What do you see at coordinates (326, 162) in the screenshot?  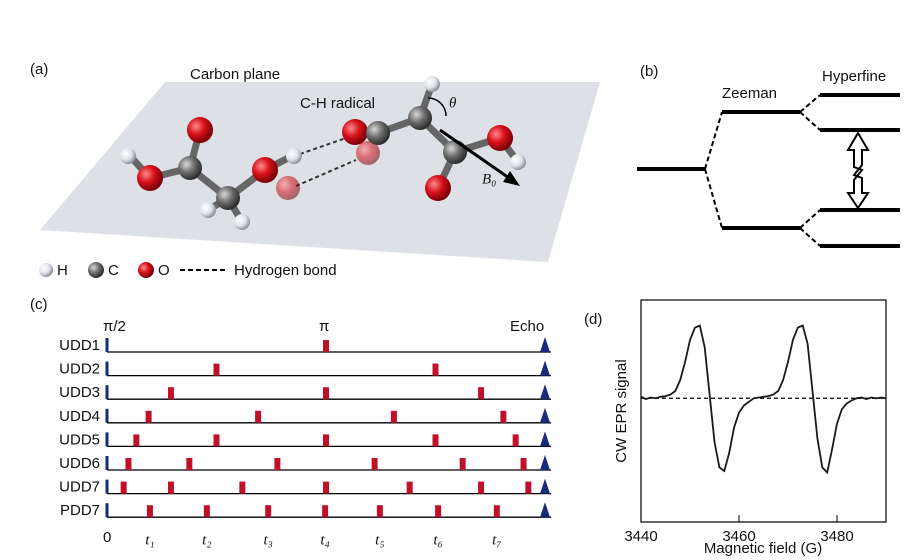 I see `hydrogen-bonds` at bounding box center [326, 162].